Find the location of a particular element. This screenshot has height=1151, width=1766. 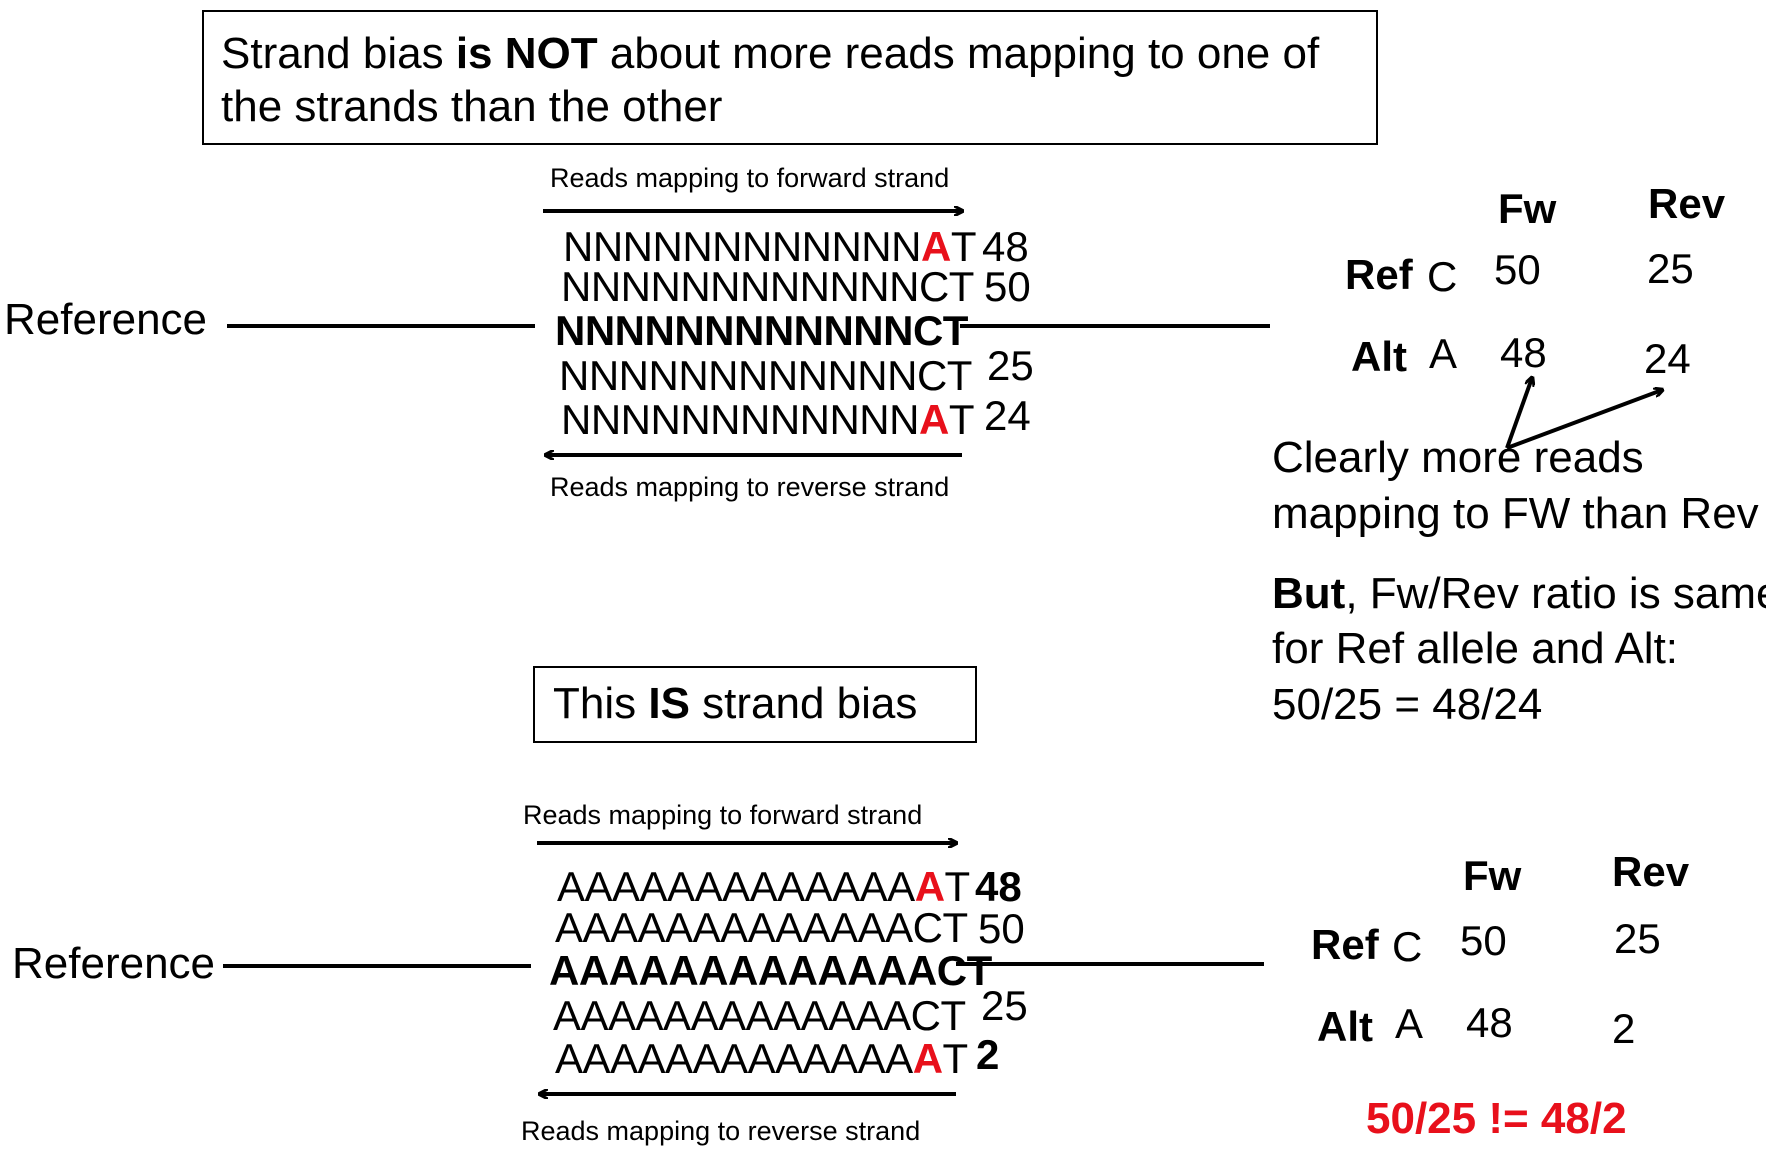

bottom-conclusion: 50/25 != 48/2 is located at coordinates (1496, 1118).